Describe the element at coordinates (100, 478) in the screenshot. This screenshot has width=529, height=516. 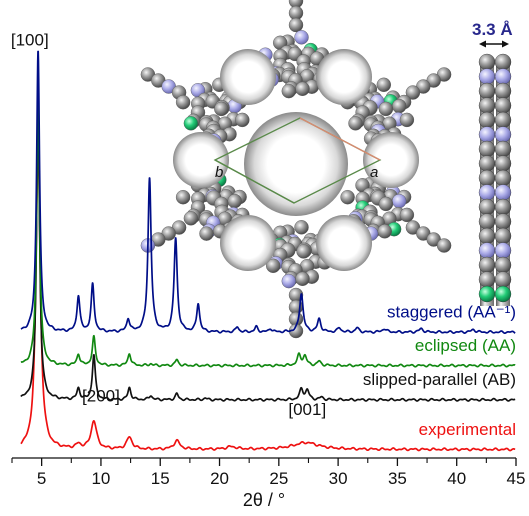
I see `x-tick-label: 10` at that location.